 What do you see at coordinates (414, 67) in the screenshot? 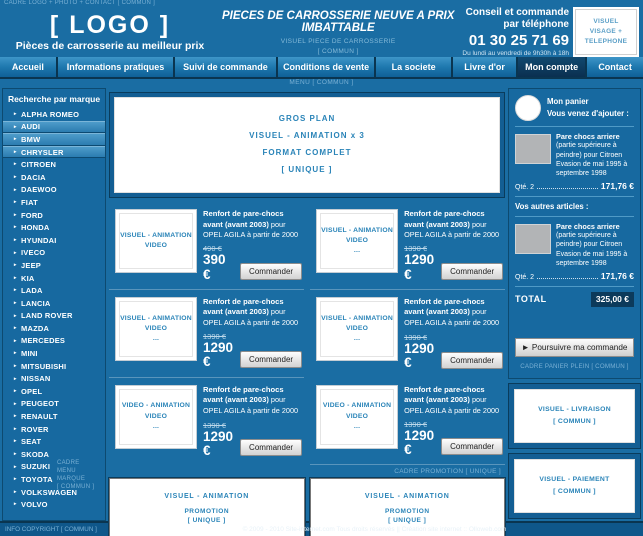
I see `nav-item: La societe` at bounding box center [414, 67].